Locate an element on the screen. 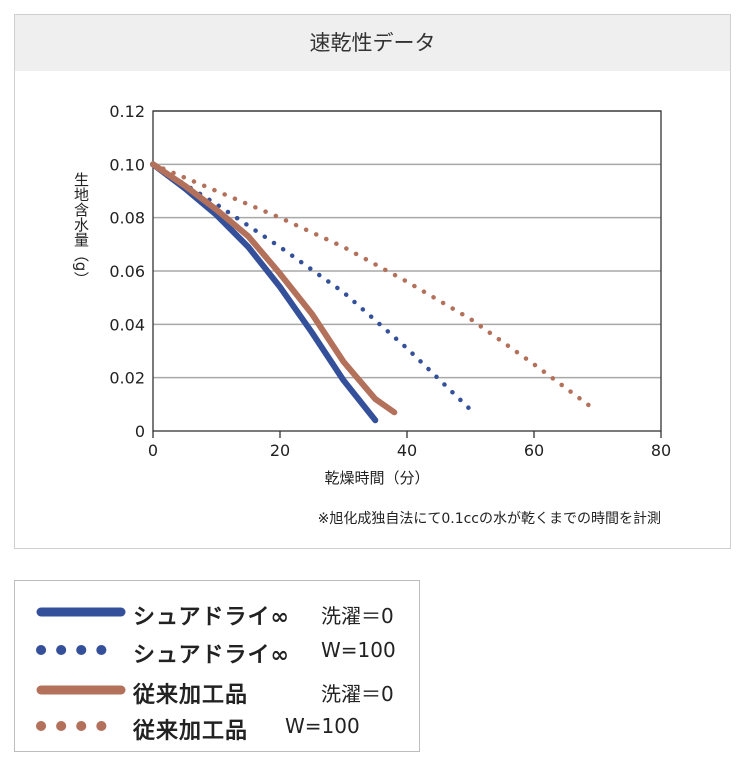  x-tick-label: 40 is located at coordinates (407, 450).